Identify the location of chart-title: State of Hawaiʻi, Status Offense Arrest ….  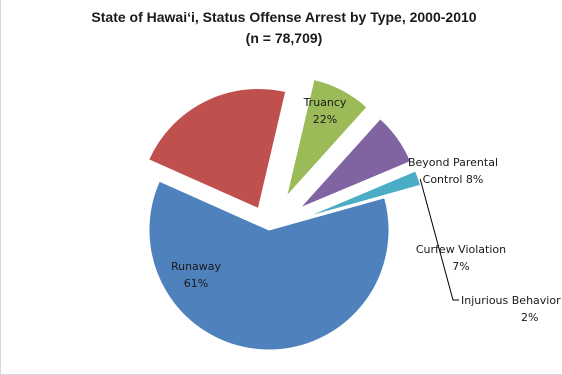
(283, 17).